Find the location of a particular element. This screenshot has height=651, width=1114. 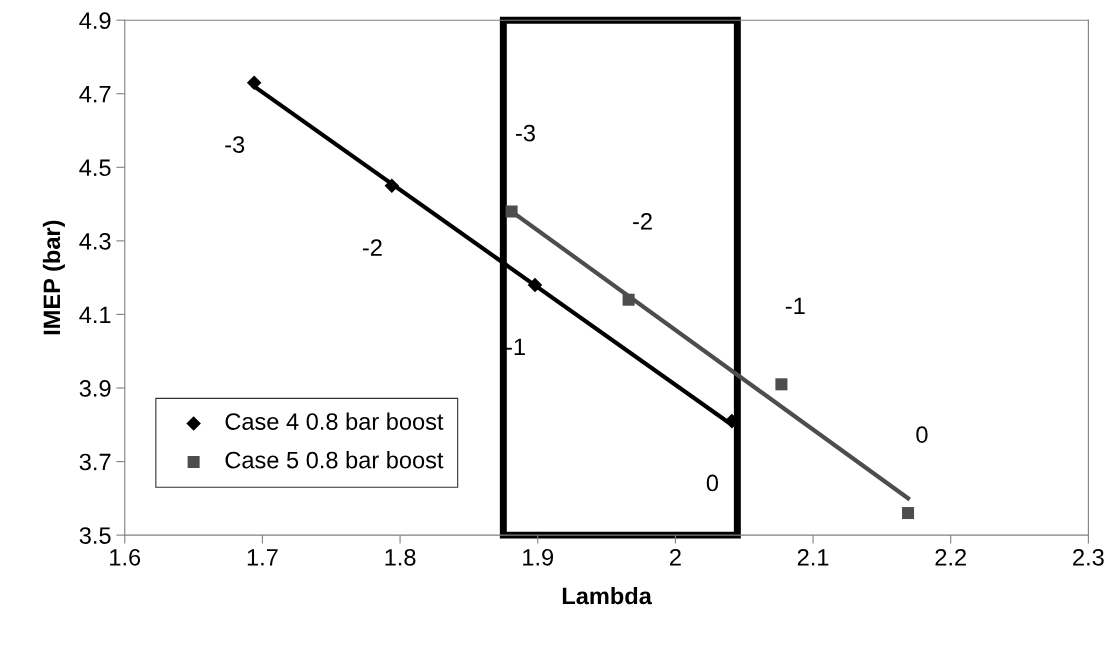

x-tick-label: 2.1 is located at coordinates (813, 557).